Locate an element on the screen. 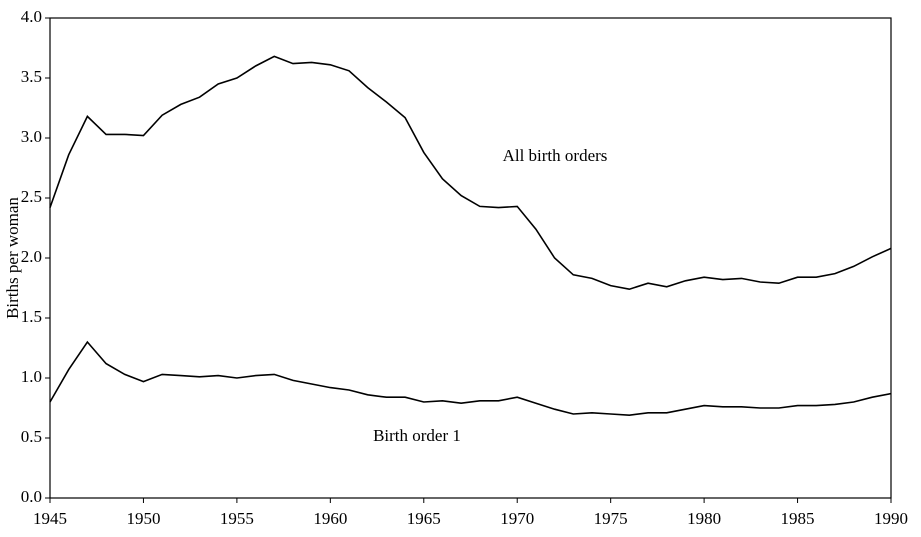 The image size is (921, 537). y-tick-label: 2.0 is located at coordinates (31, 256).